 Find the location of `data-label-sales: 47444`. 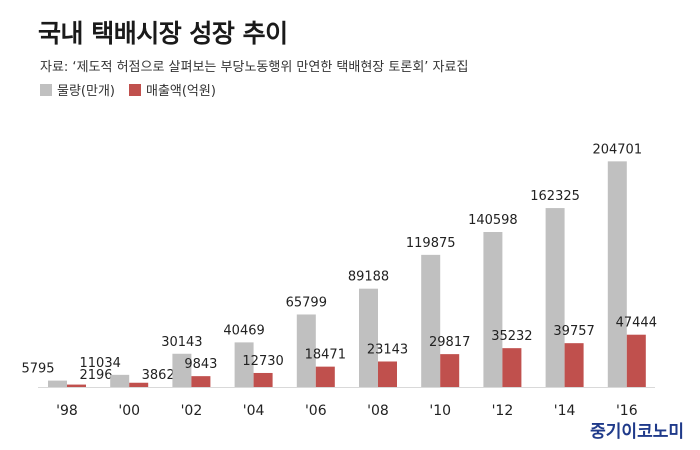

data-label-sales: 47444 is located at coordinates (636, 323).